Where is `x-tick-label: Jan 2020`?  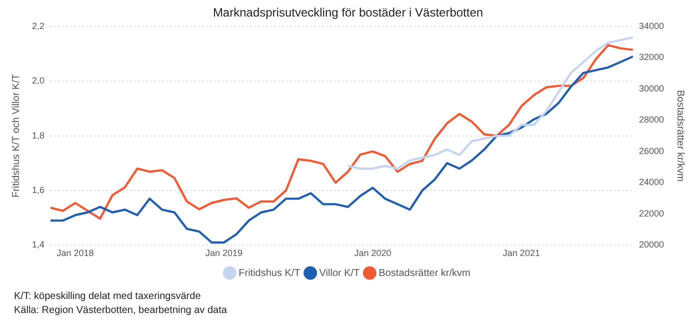 x-tick-label: Jan 2020 is located at coordinates (373, 253).